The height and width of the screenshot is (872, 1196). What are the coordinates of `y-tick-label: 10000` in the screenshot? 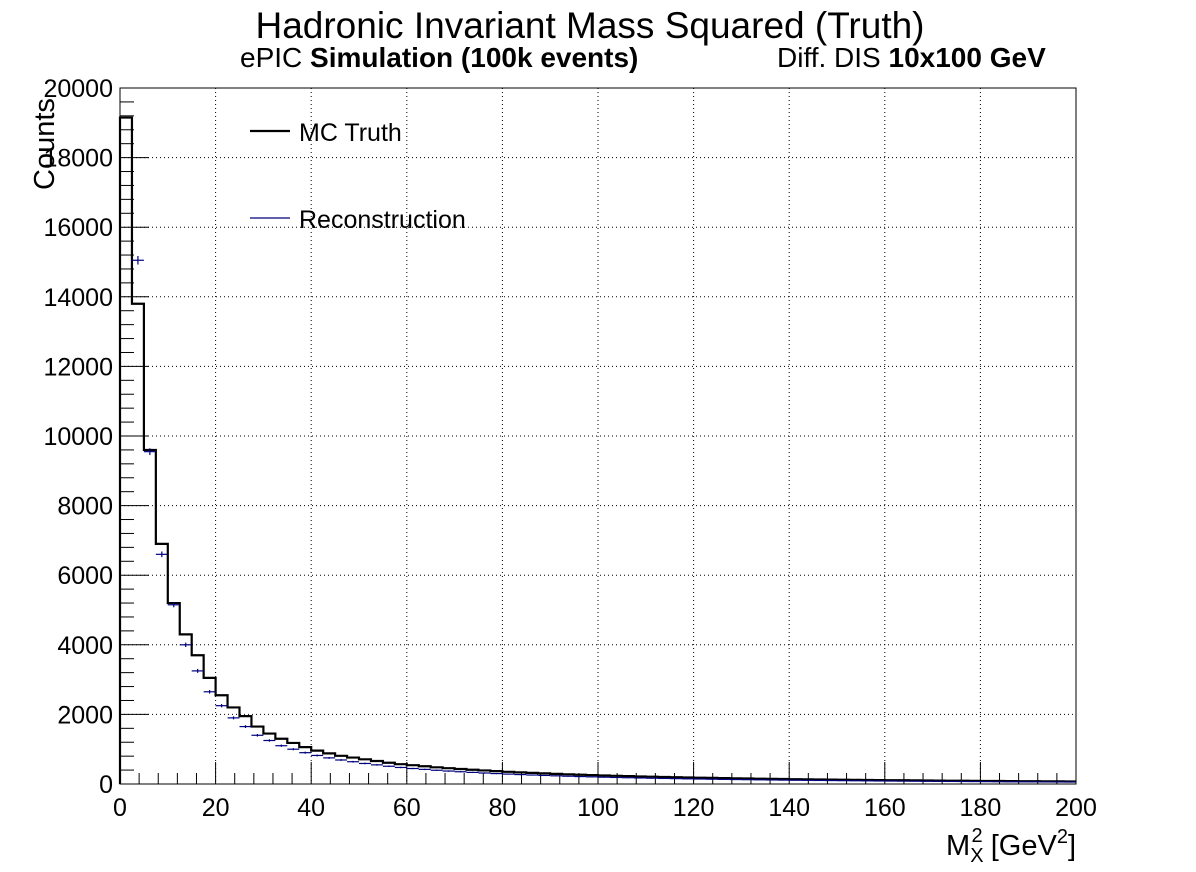 It's located at (78, 437).